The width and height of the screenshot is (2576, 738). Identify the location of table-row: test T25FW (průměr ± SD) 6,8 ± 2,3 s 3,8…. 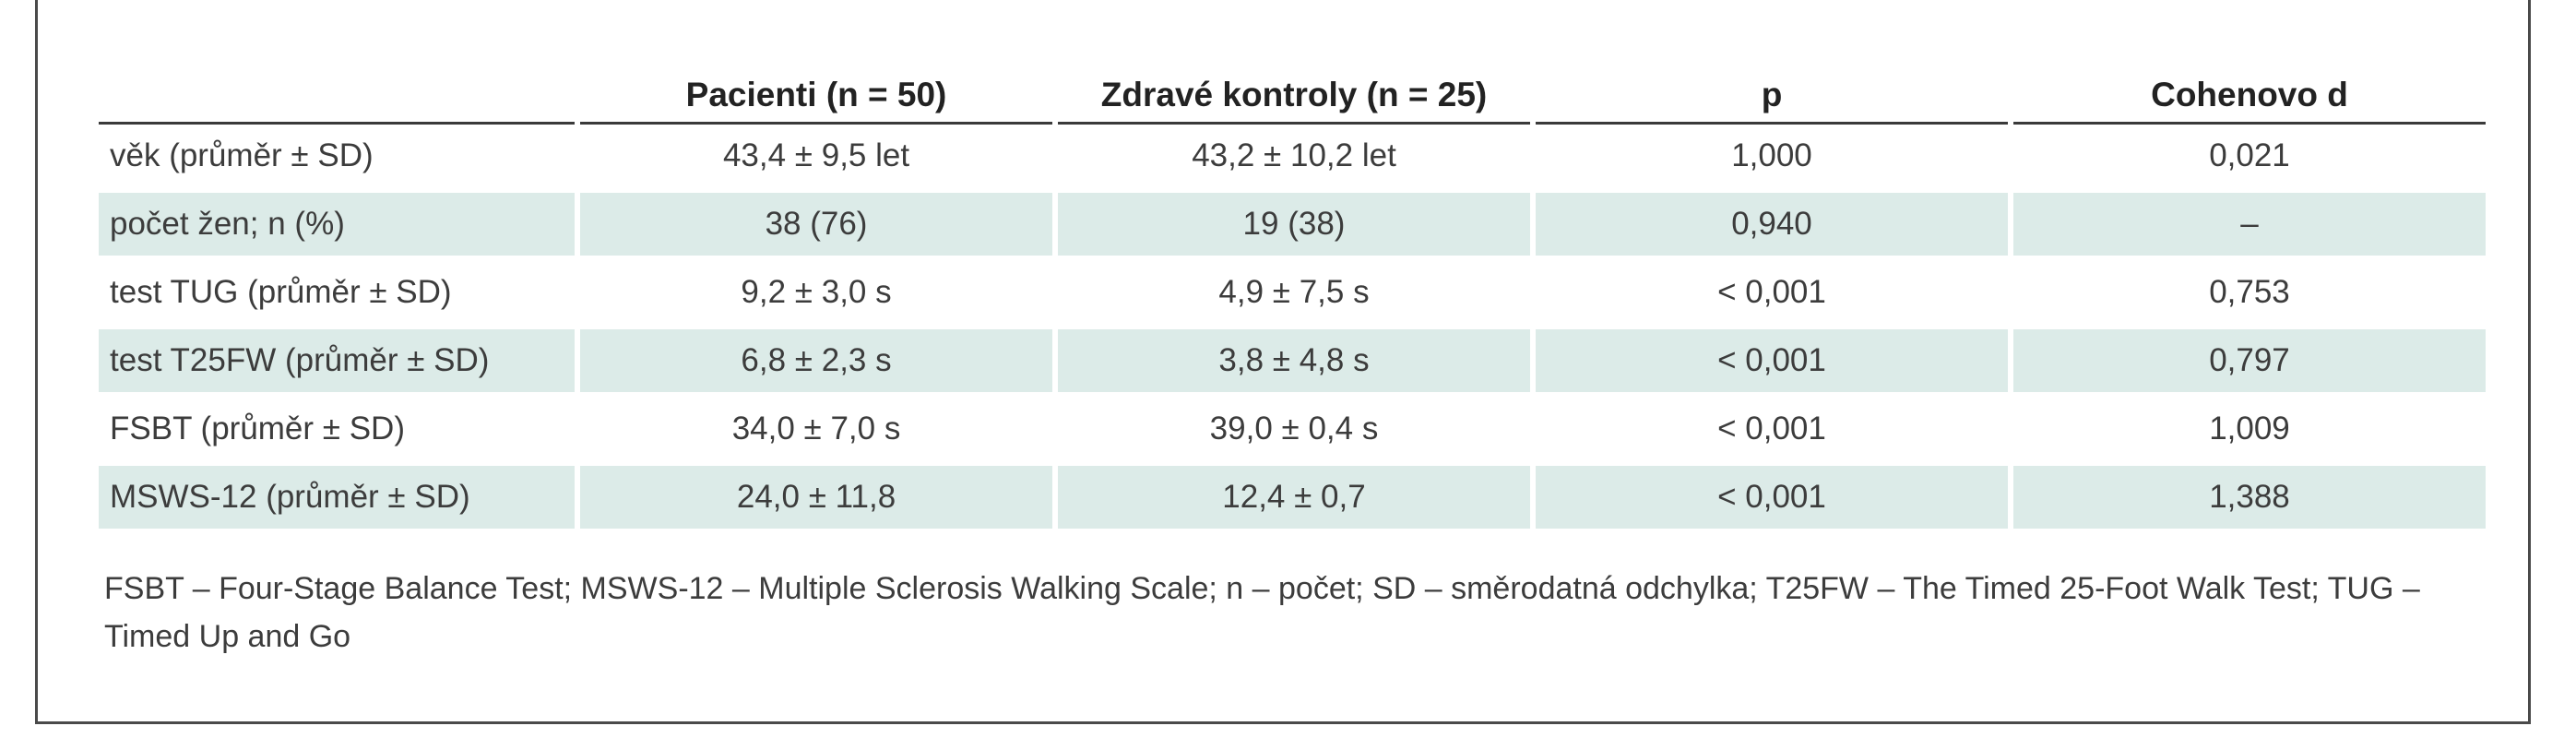
(1293, 363).